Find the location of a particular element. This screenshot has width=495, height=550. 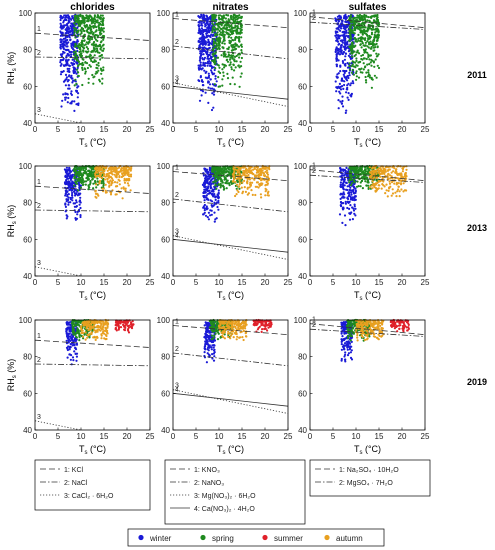

curve-label: 2 is located at coordinates (314, 171).